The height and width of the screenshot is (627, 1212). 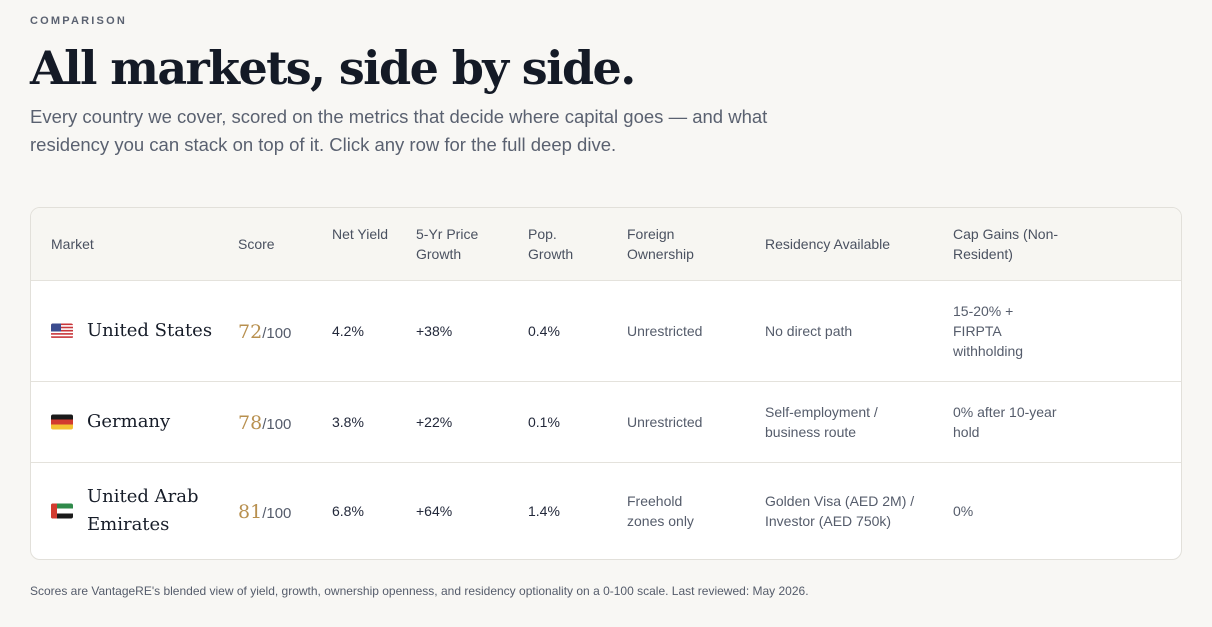 What do you see at coordinates (963, 511) in the screenshot?
I see `cap-gains: 0%` at bounding box center [963, 511].